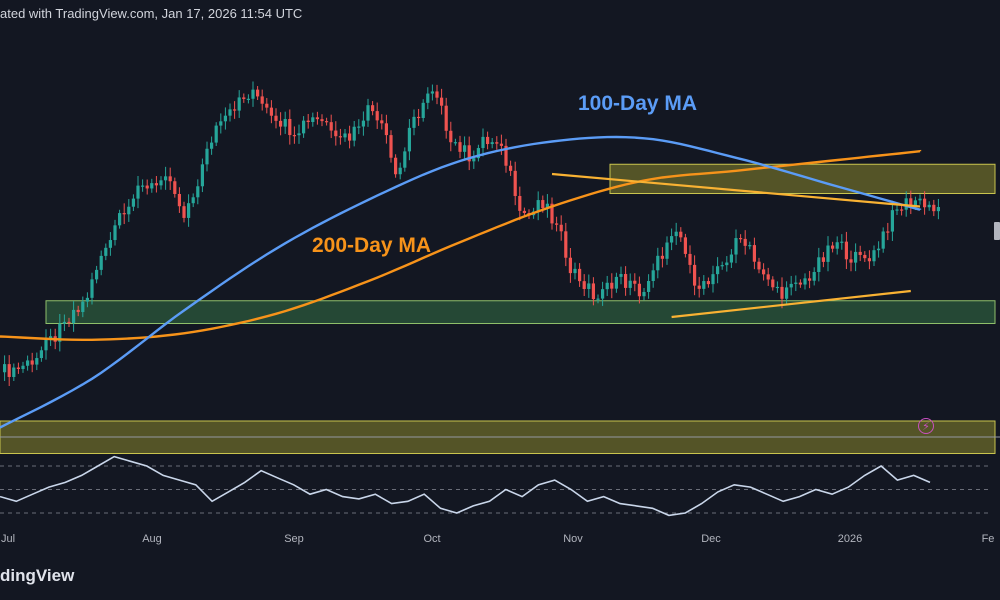 The image size is (1000, 600). What do you see at coordinates (497, 539) in the screenshot?
I see `time-axis: Jul Aug Sep Oct Nov Dec 2026 Fe` at bounding box center [497, 539].